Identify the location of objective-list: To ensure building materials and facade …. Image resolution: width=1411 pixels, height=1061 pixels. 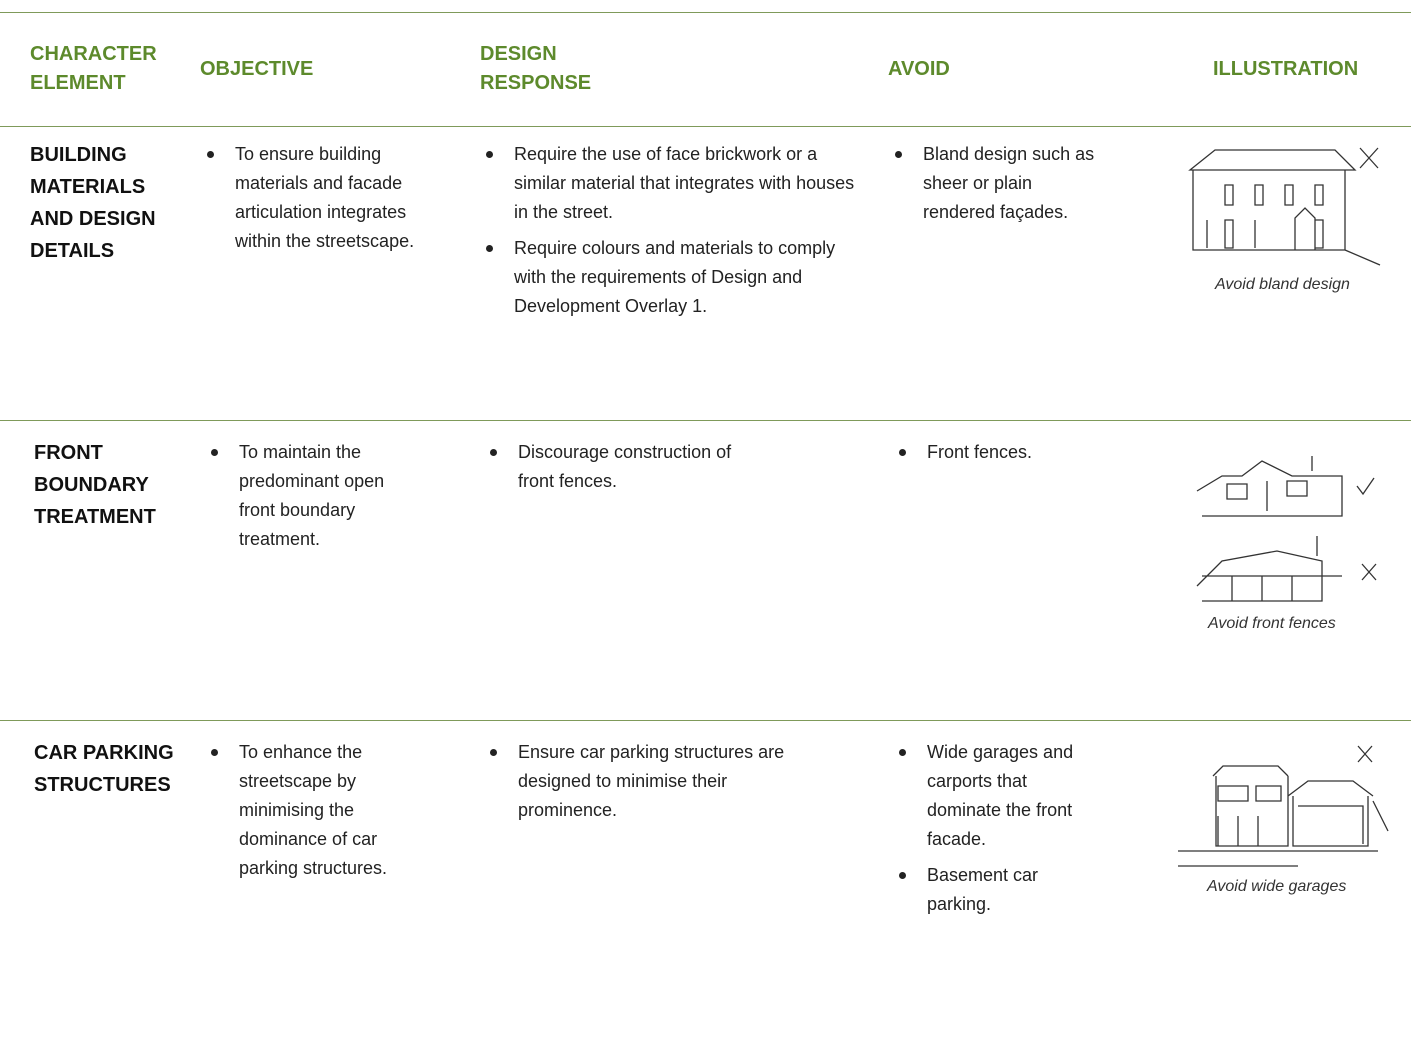
(326, 201).